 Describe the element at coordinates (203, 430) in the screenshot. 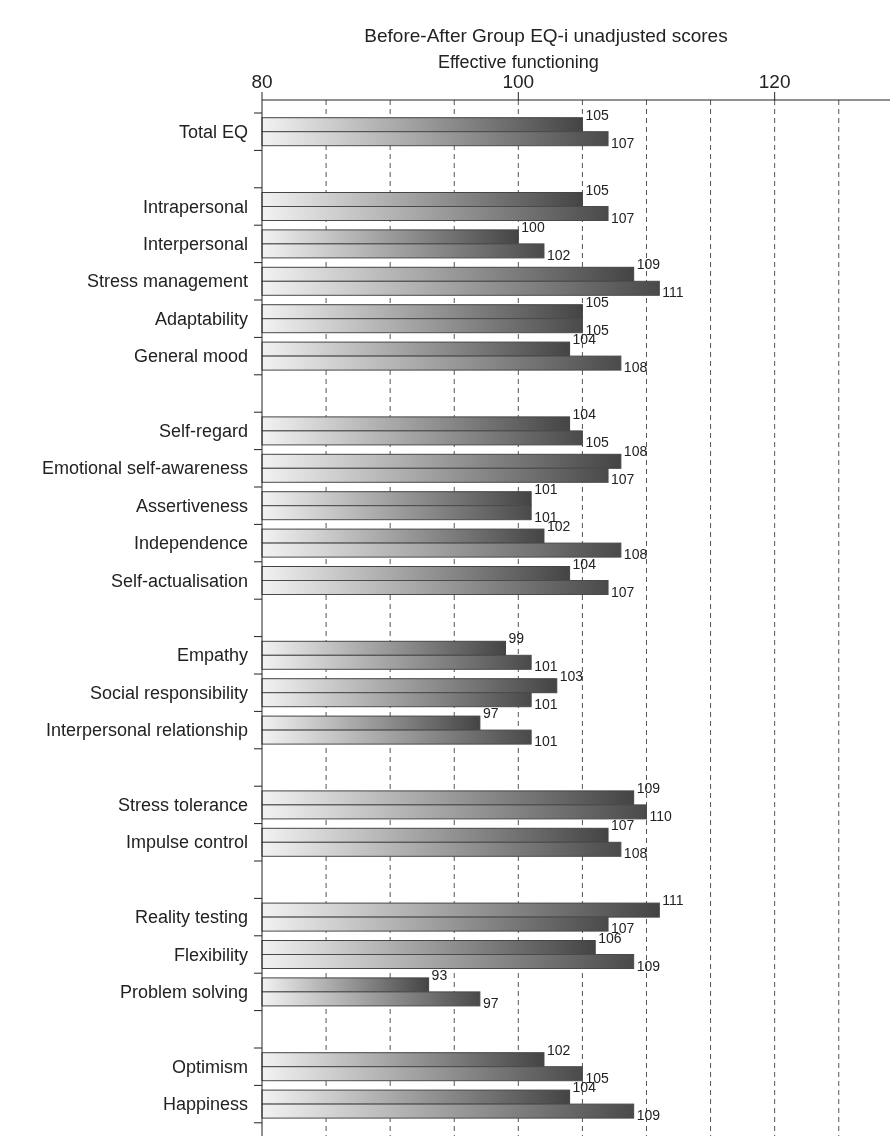

I see `y-tick-label: Self-regard` at that location.